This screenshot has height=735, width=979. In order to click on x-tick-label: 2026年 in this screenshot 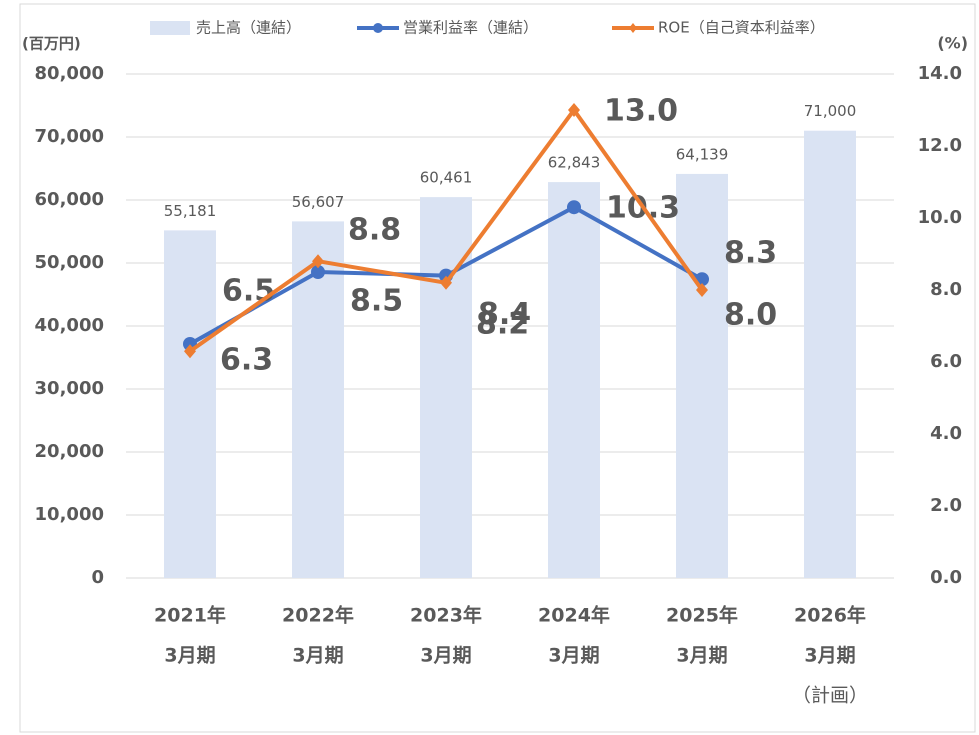, I will do `click(830, 615)`.